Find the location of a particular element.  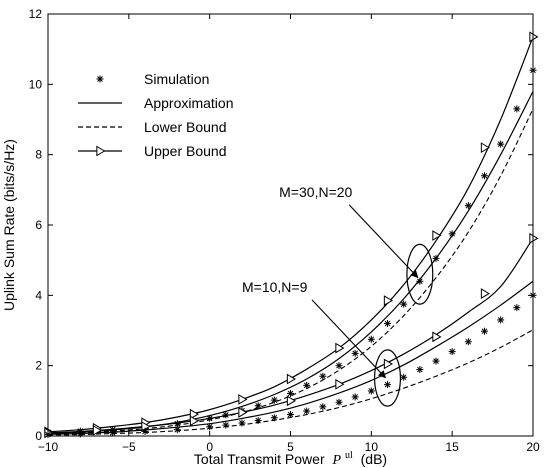

x-tick-label-1: −5 is located at coordinates (129, 447).